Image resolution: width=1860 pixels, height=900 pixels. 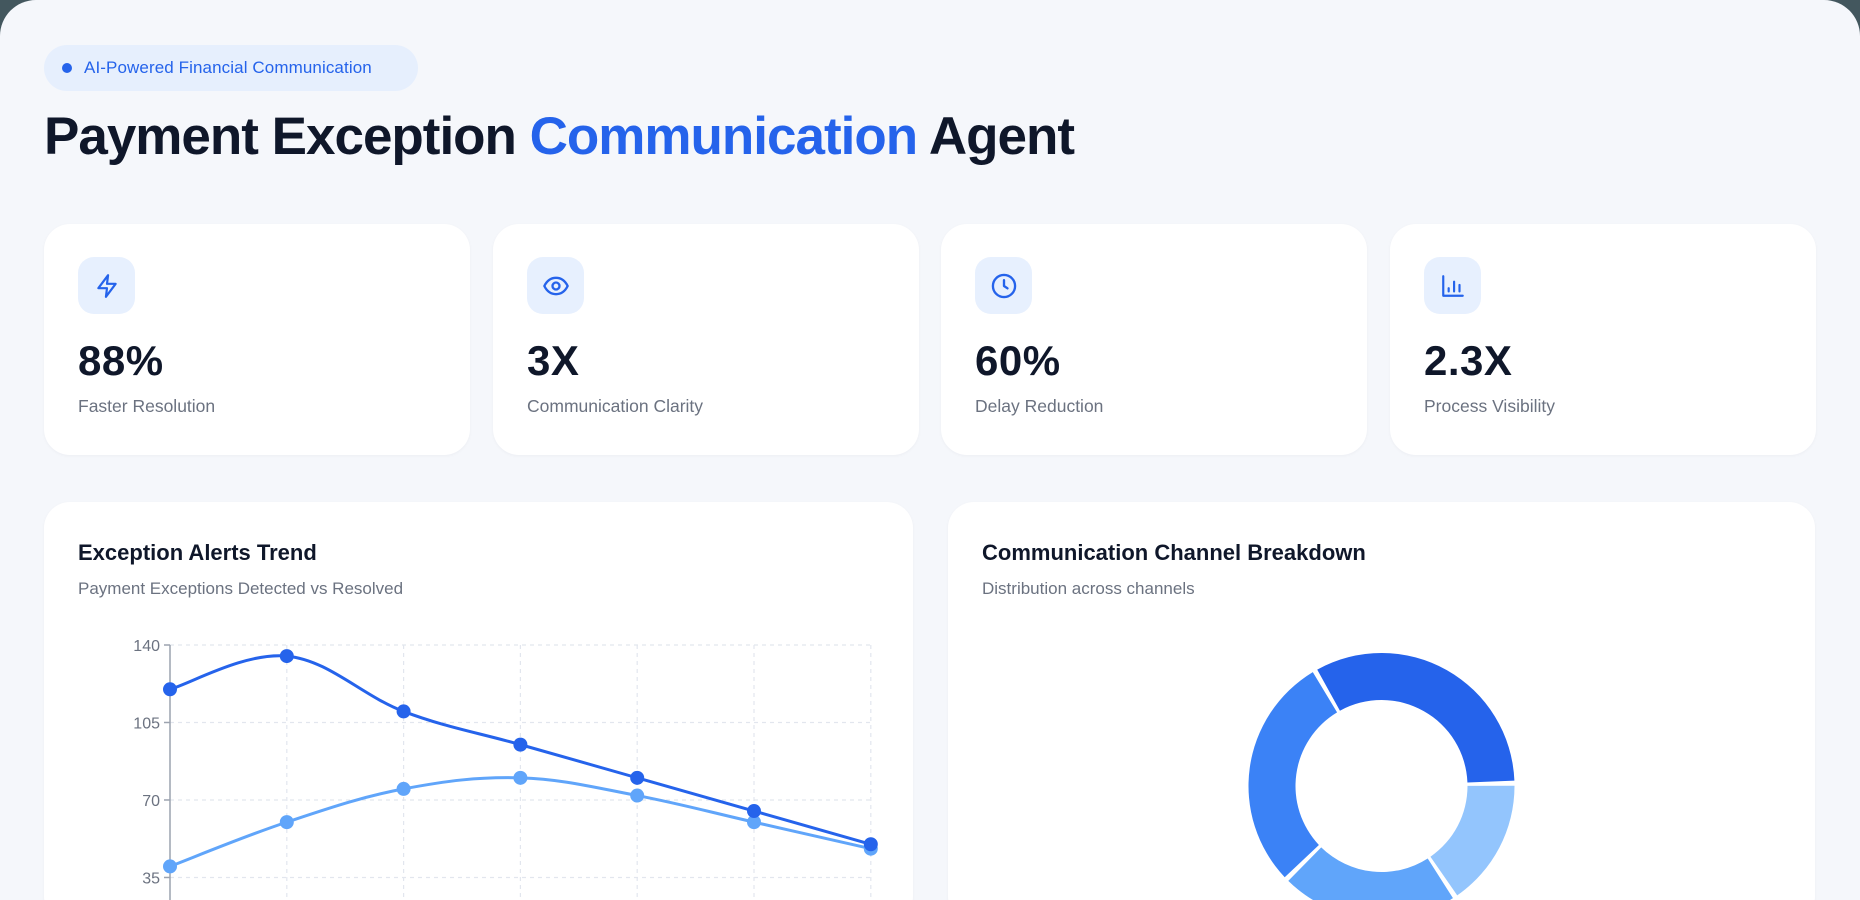 What do you see at coordinates (228, 67) in the screenshot?
I see `header-badge-label: AI-Powered Financial Communication` at bounding box center [228, 67].